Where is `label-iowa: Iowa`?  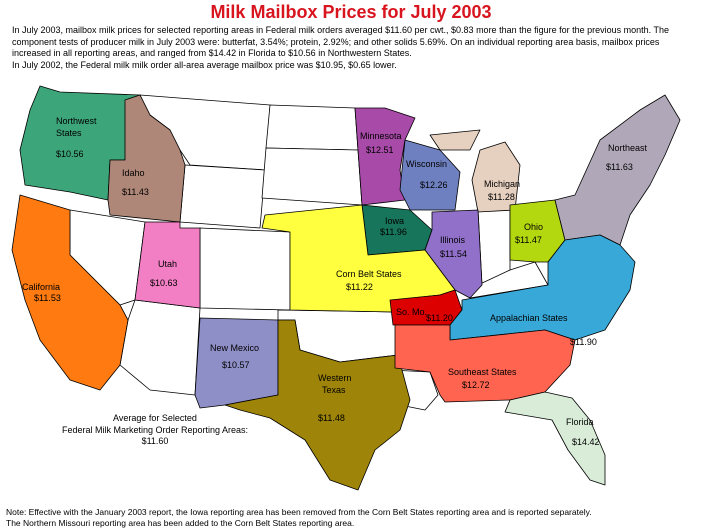
label-iowa: Iowa is located at coordinates (394, 221).